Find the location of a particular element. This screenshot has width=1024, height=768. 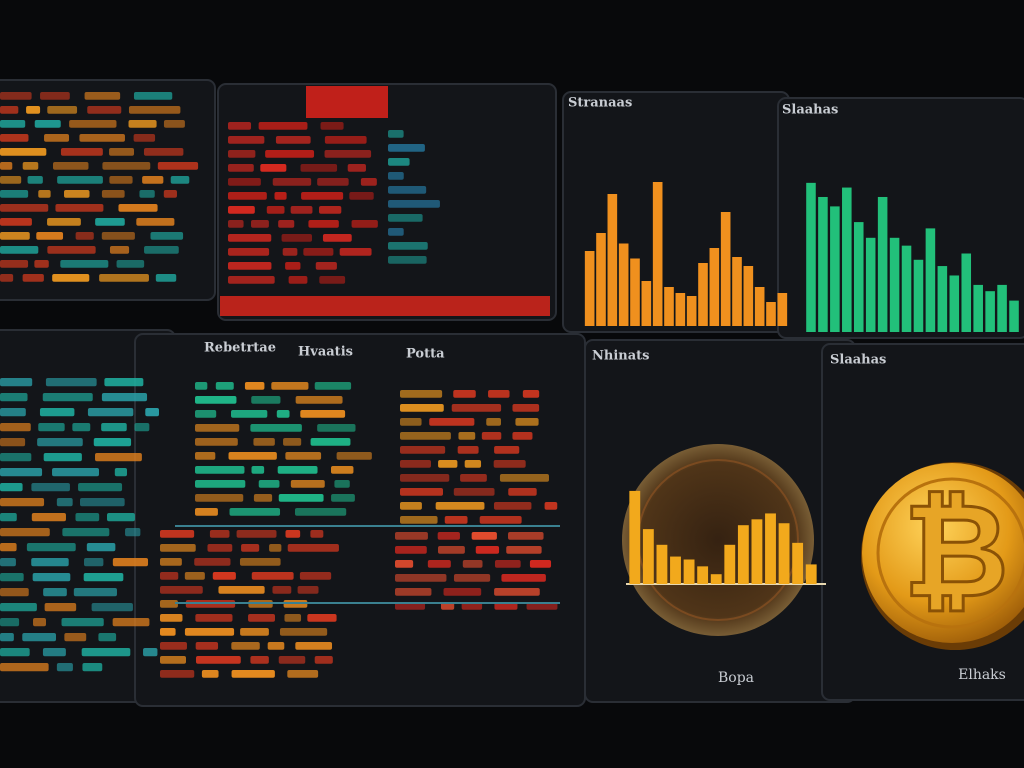

panel-title: Stranaas is located at coordinates (600, 103).